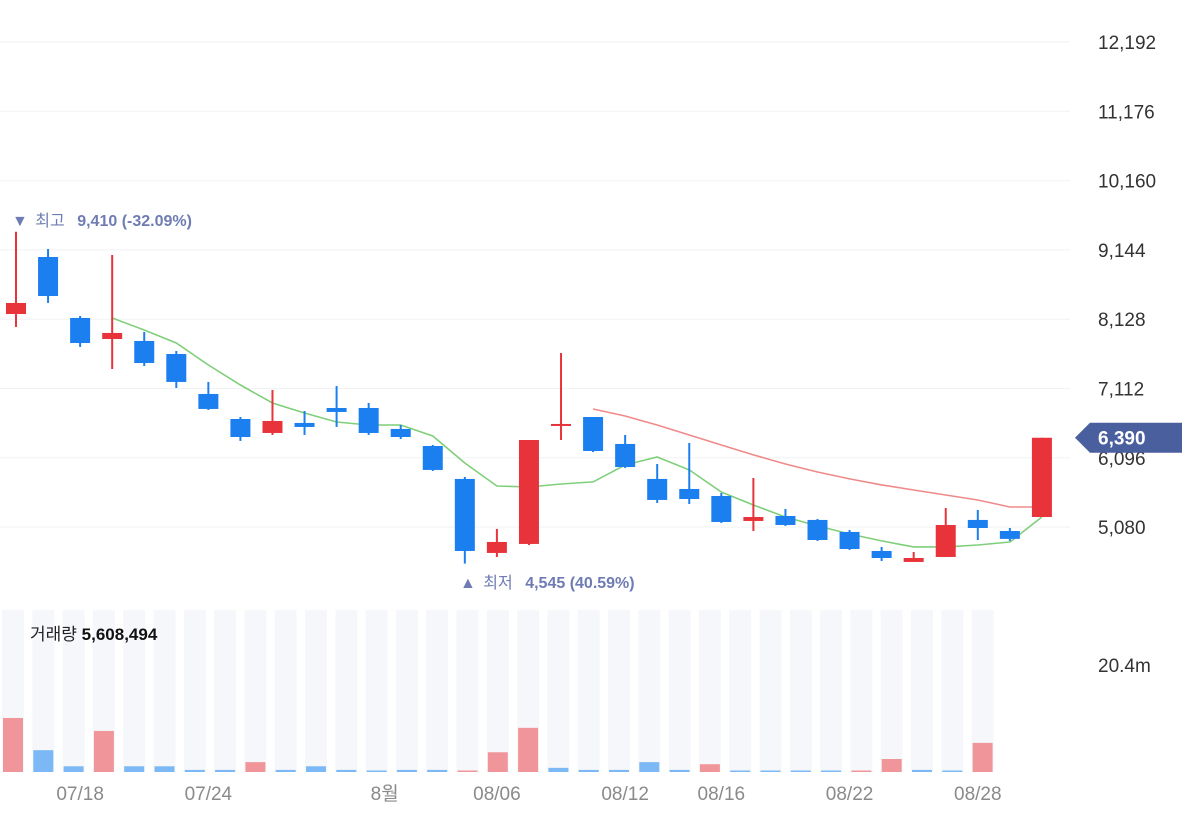 The width and height of the screenshot is (1182, 818). I want to click on x-tick-label: 07/18, so click(80, 794).